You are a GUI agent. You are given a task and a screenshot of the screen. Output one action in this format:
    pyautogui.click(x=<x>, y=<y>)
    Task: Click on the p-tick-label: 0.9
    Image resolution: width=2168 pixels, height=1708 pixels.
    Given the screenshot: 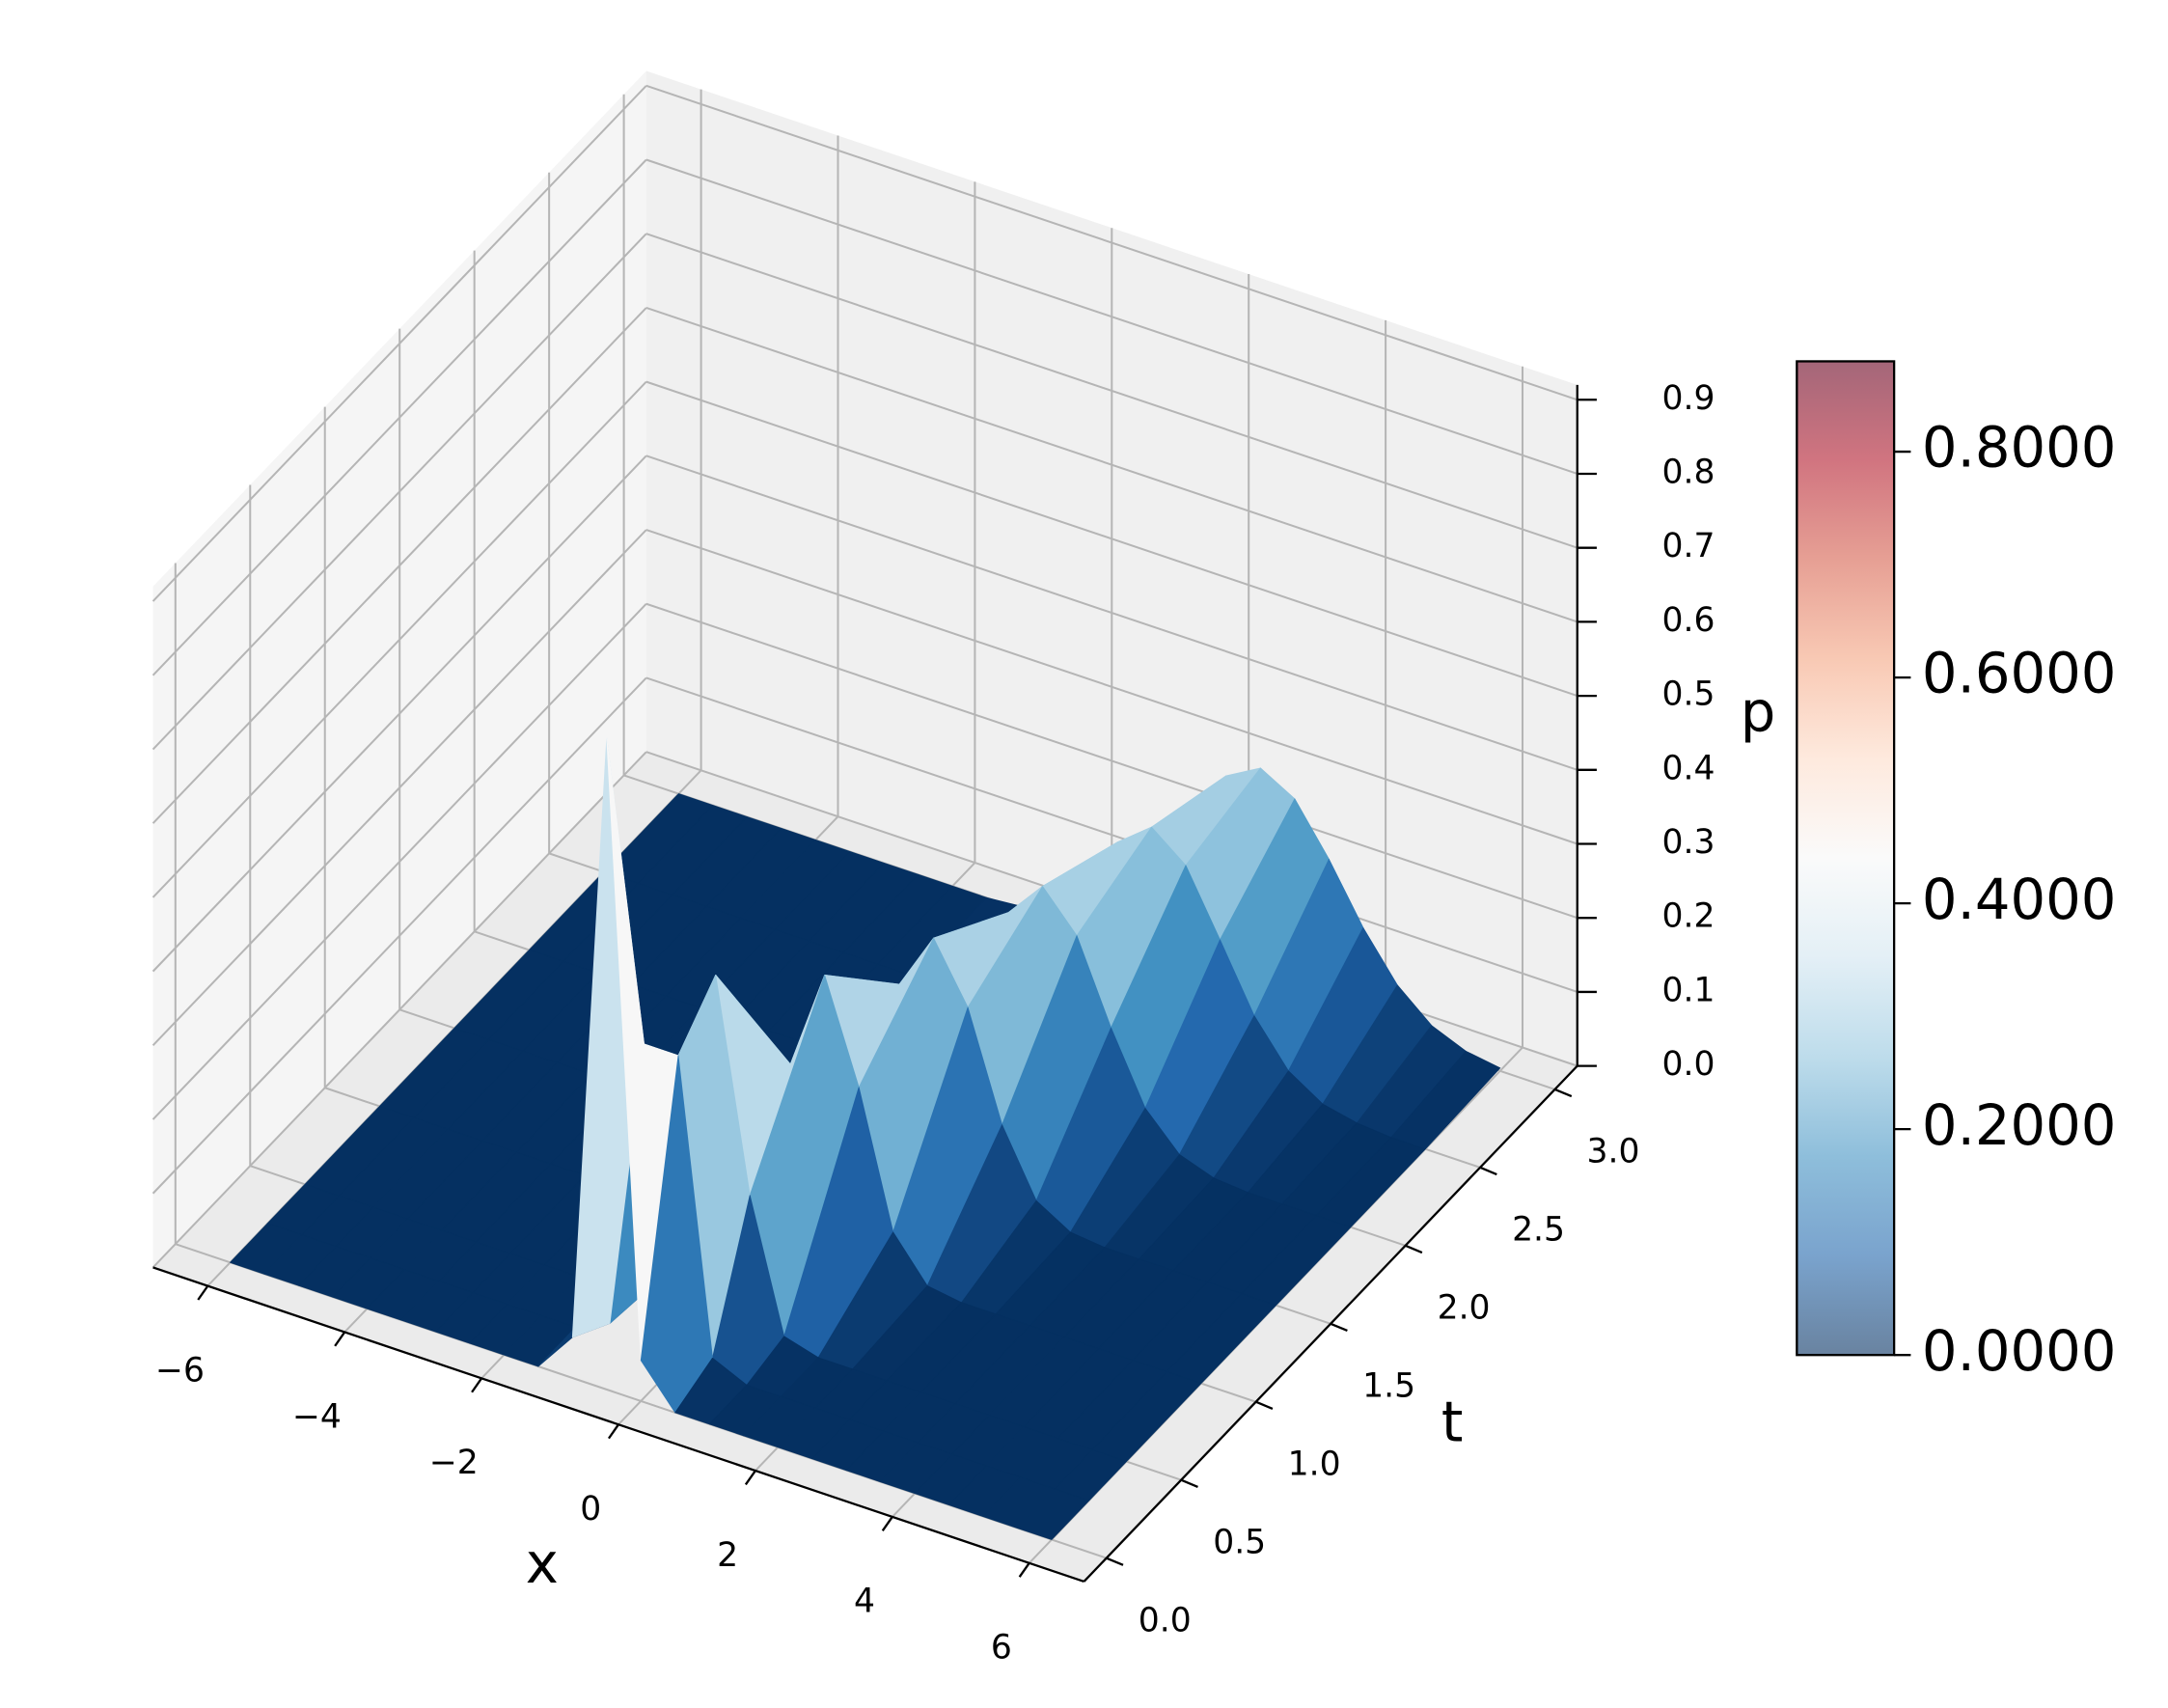 What is the action you would take?
    pyautogui.click(x=1688, y=398)
    